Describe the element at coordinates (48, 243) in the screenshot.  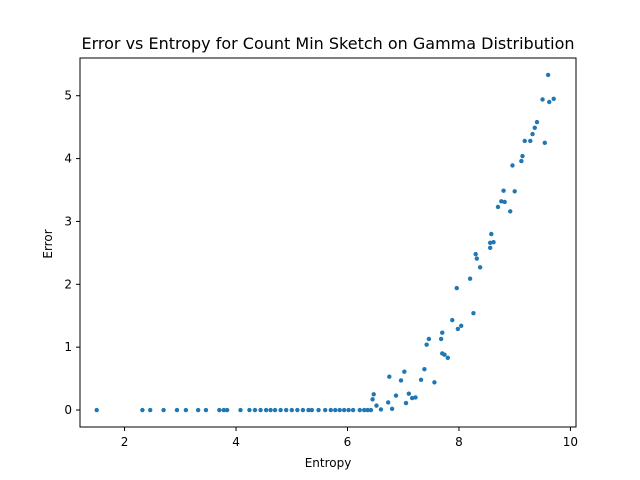
I see `y-axis-label: Error` at that location.